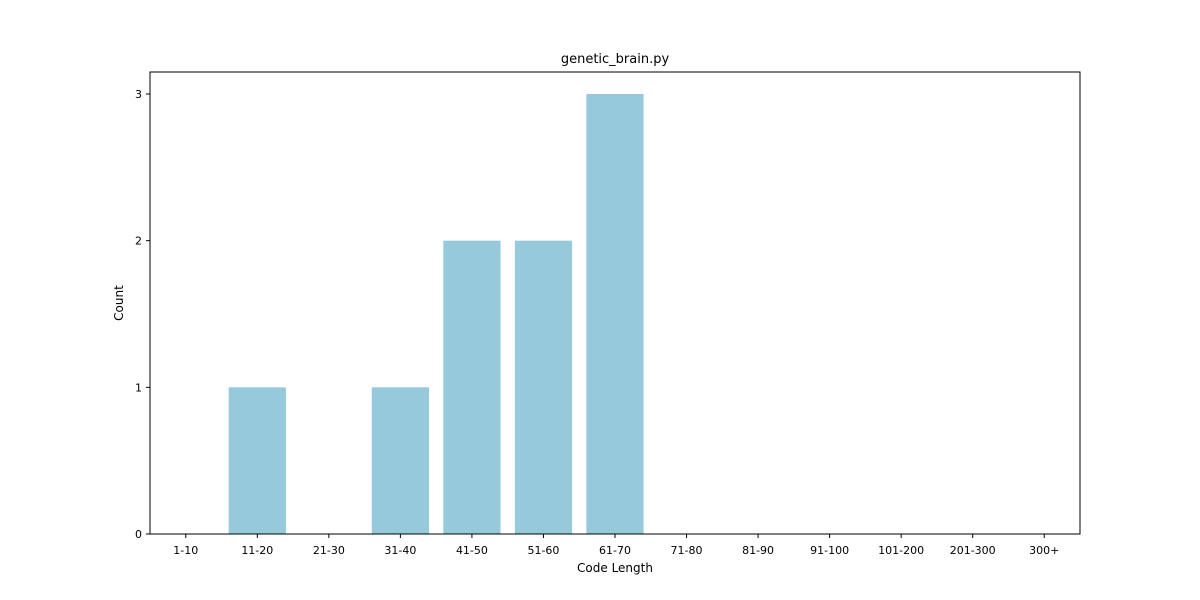  What do you see at coordinates (901, 550) in the screenshot?
I see `x-tick-label: 101-200` at bounding box center [901, 550].